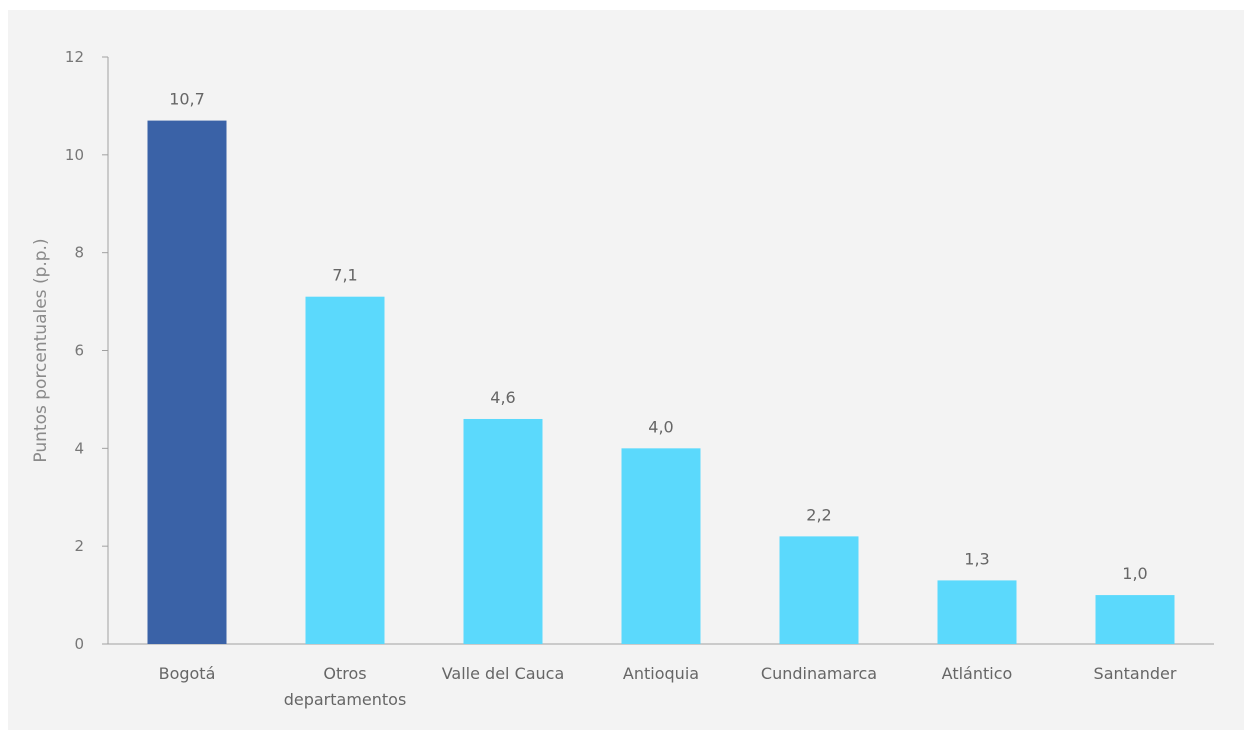 The width and height of the screenshot is (1251, 736). Describe the element at coordinates (79, 546) in the screenshot. I see `y-tick-label: 2` at that location.